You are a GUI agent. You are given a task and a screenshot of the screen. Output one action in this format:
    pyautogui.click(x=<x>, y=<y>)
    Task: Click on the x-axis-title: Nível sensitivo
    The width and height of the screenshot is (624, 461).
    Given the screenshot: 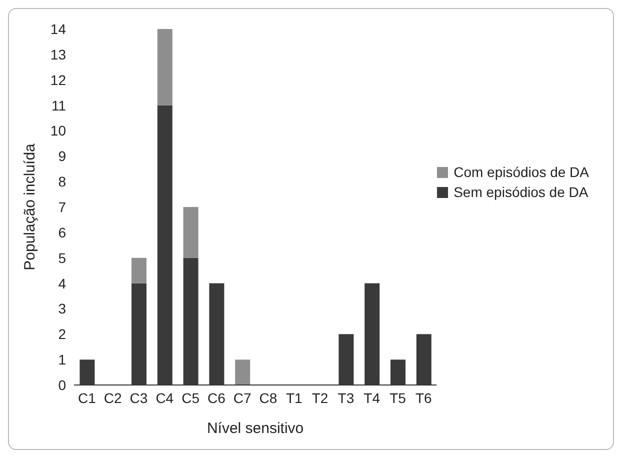 What is the action you would take?
    pyautogui.click(x=255, y=428)
    